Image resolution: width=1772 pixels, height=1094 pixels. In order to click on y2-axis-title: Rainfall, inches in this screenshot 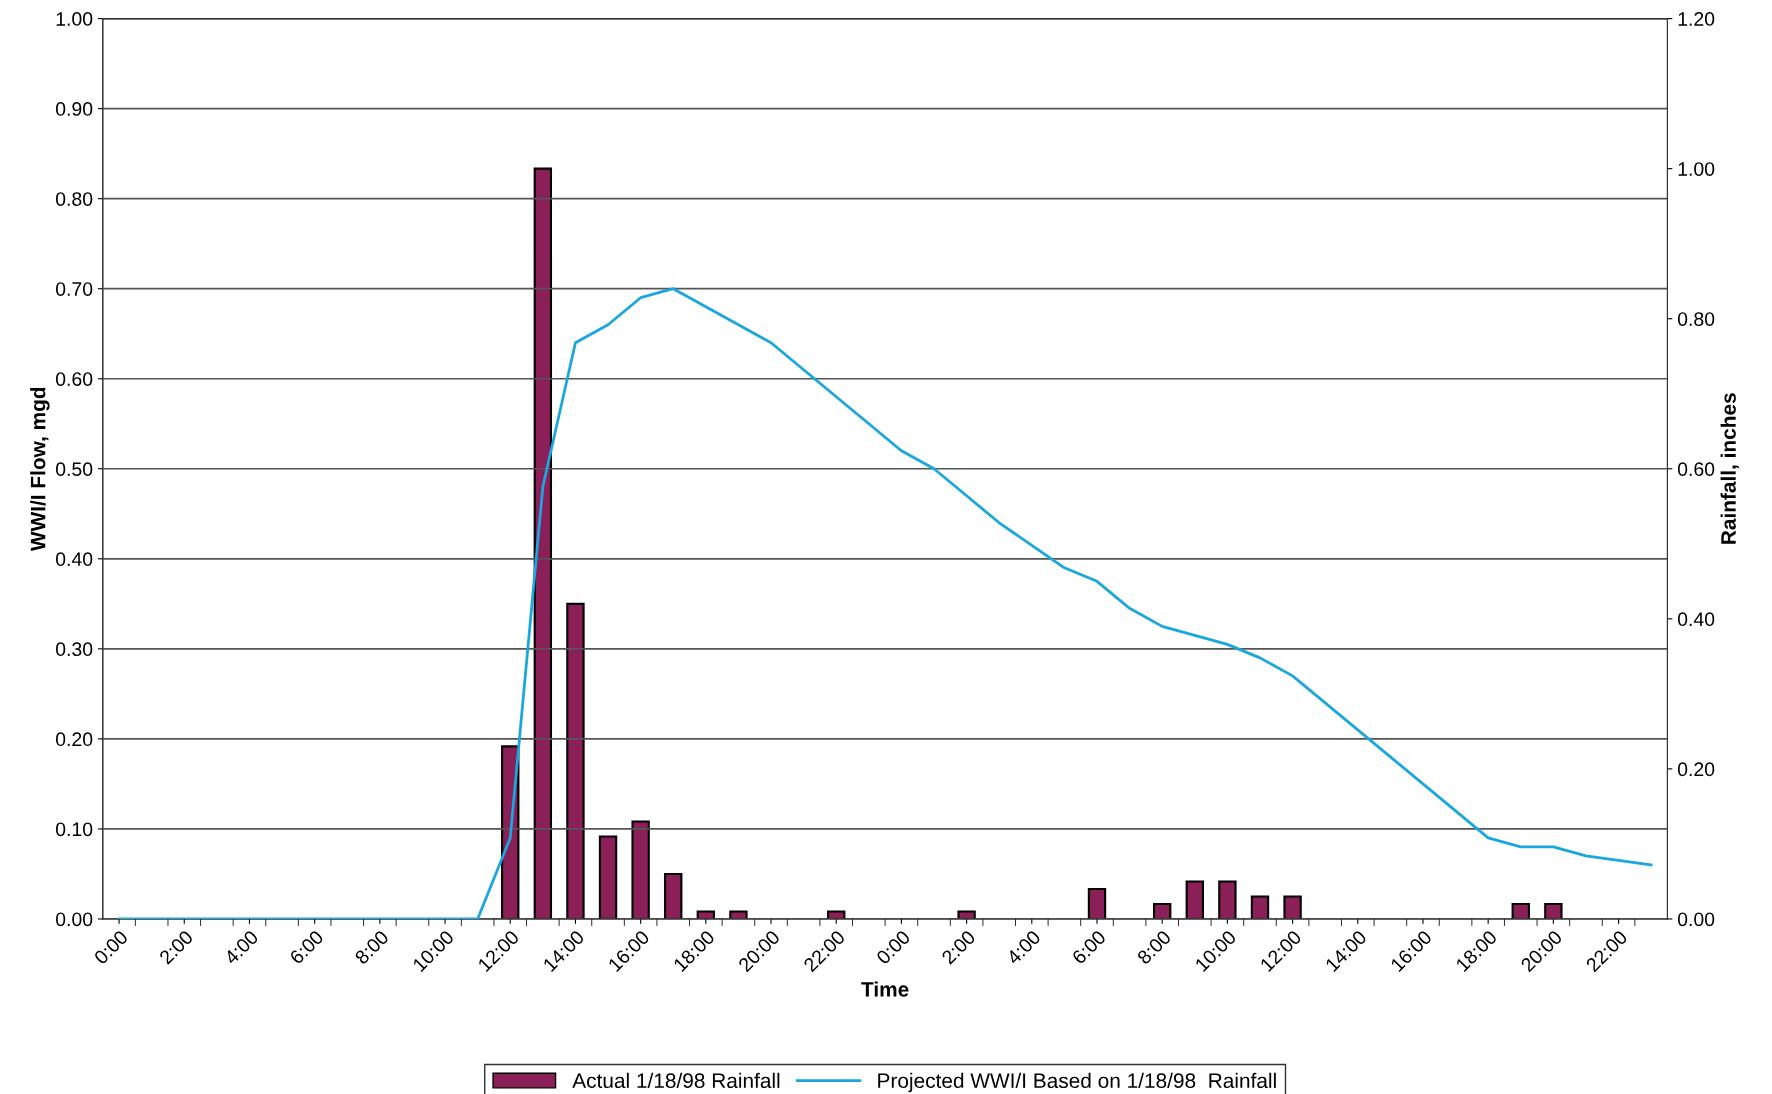, I will do `click(1729, 468)`.